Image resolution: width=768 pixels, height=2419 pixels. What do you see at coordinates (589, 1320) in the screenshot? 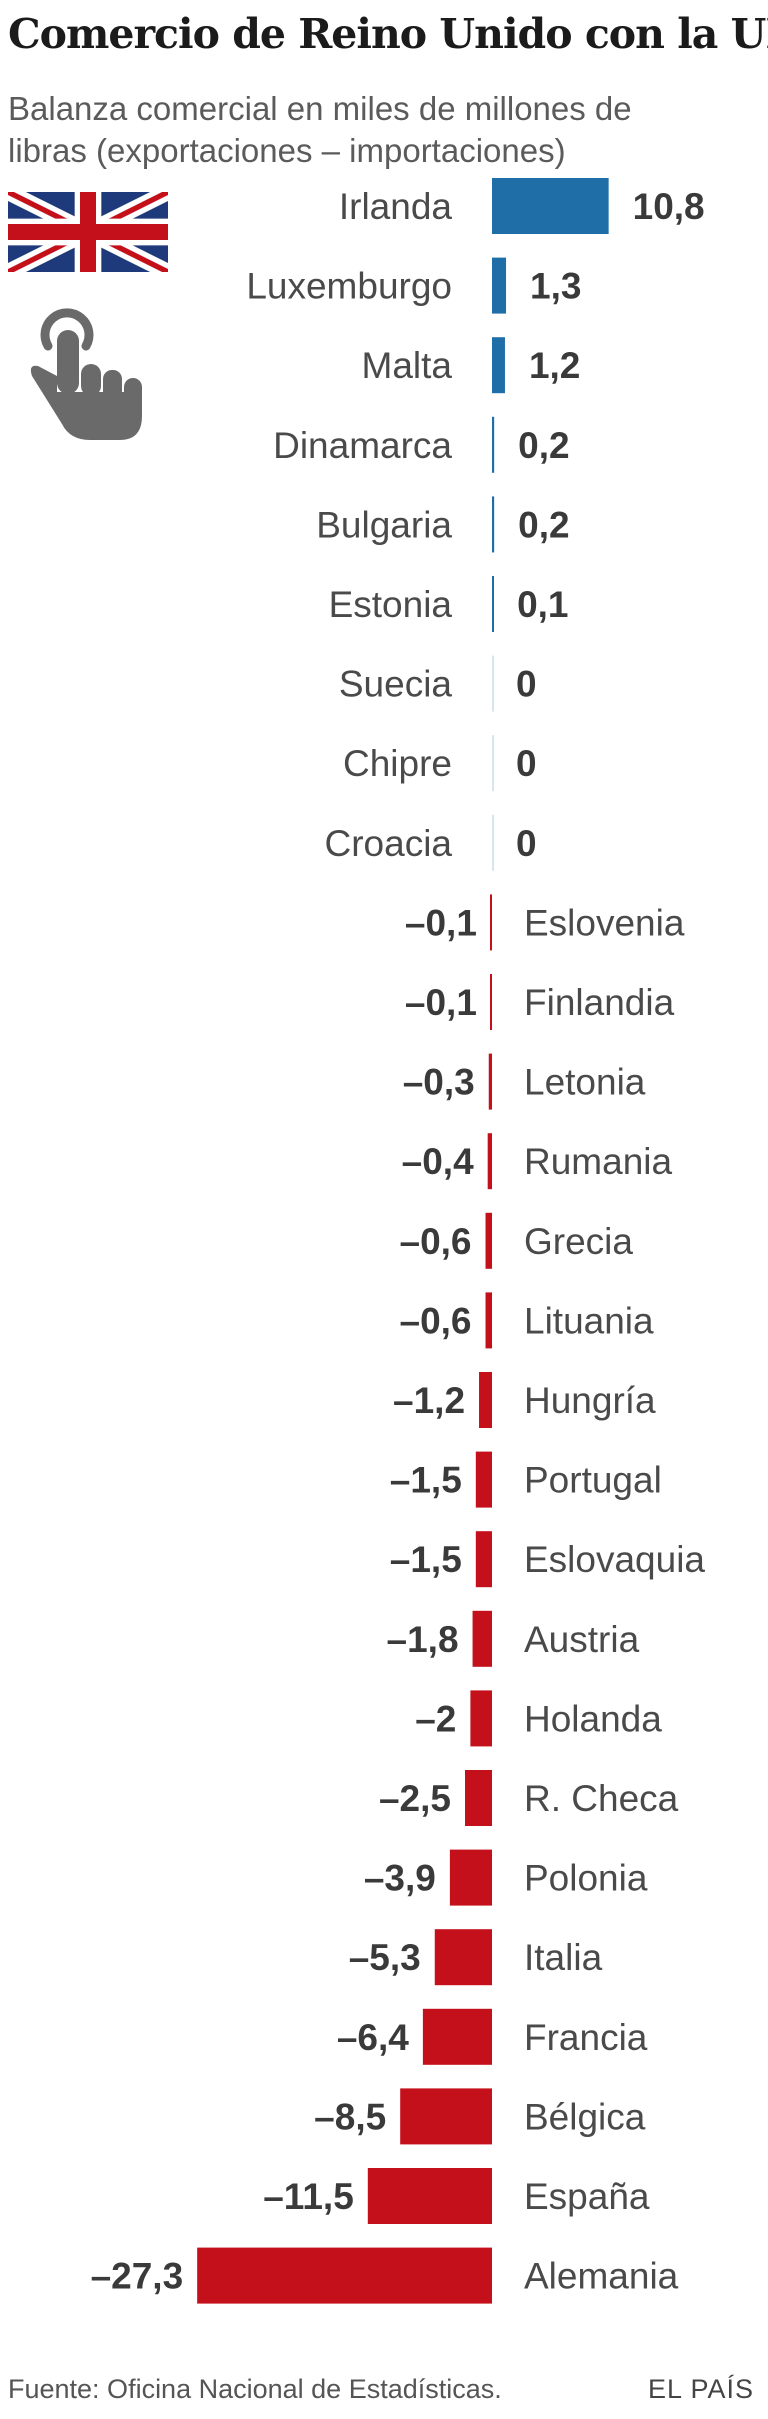
I see `category-label: Lituania` at bounding box center [589, 1320].